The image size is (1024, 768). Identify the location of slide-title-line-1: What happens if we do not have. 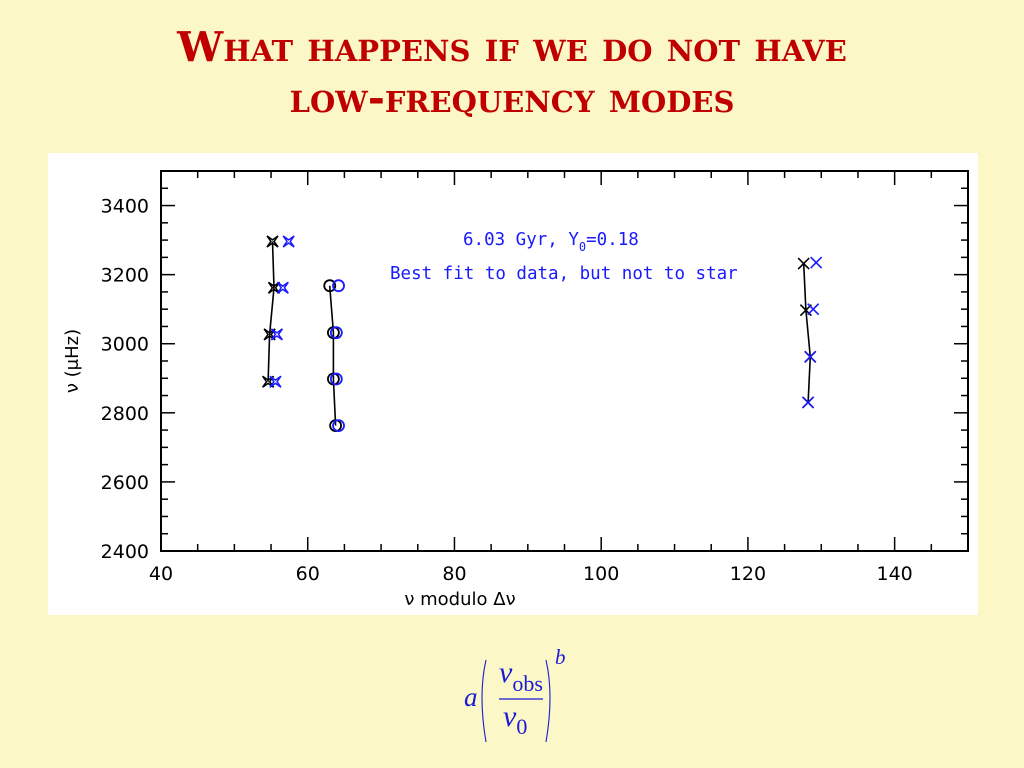
(512, 47).